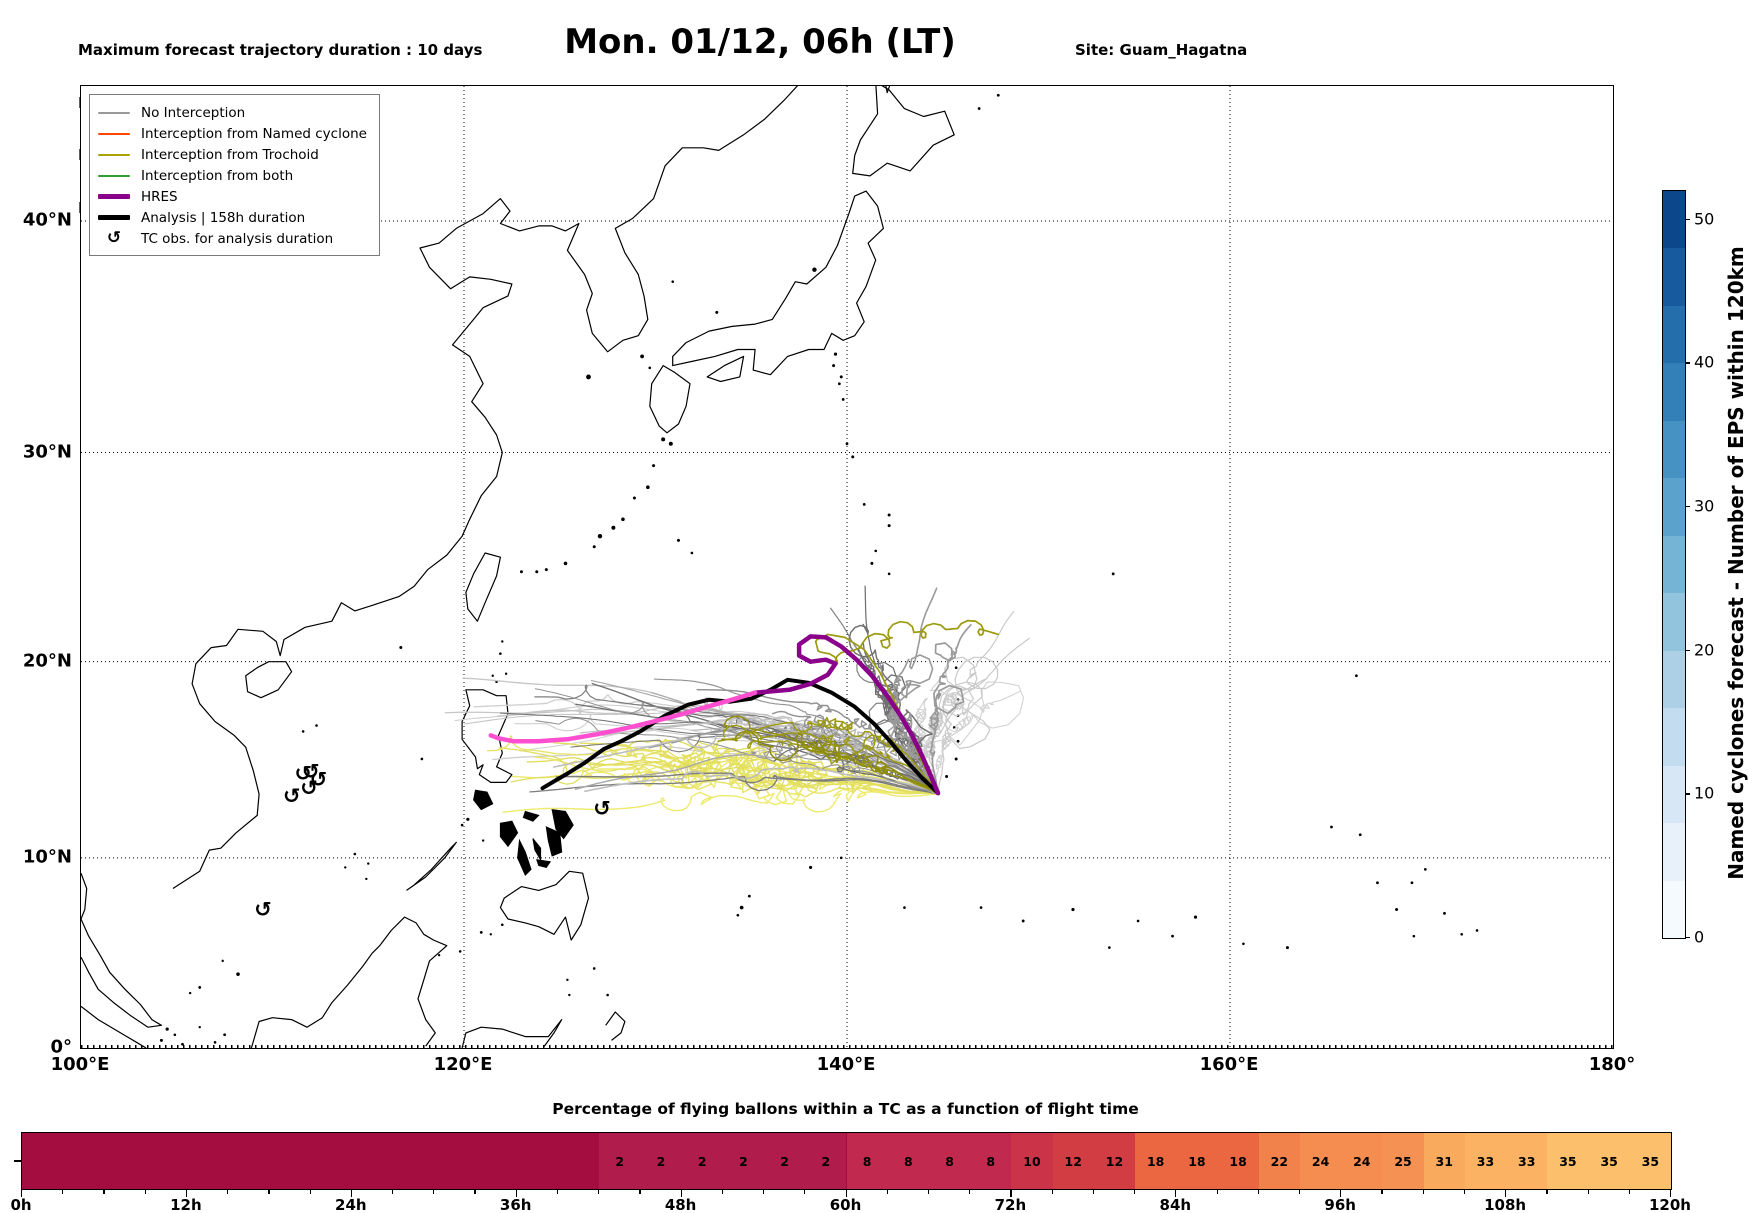 The width and height of the screenshot is (1748, 1213). Describe the element at coordinates (991, 1161) in the screenshot. I see `strip-cell: 8` at that location.